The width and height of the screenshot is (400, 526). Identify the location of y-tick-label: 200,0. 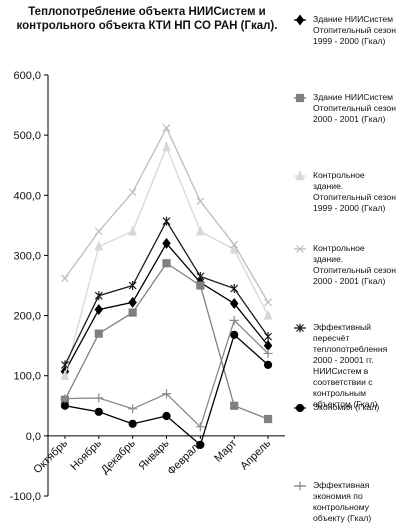
(27, 317).